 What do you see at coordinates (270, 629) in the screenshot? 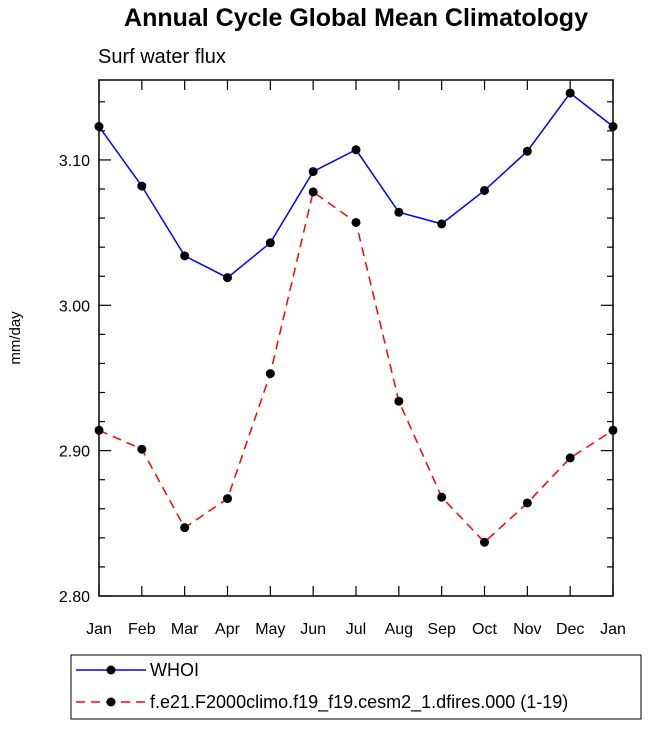
I see `x-tick-label: May` at bounding box center [270, 629].